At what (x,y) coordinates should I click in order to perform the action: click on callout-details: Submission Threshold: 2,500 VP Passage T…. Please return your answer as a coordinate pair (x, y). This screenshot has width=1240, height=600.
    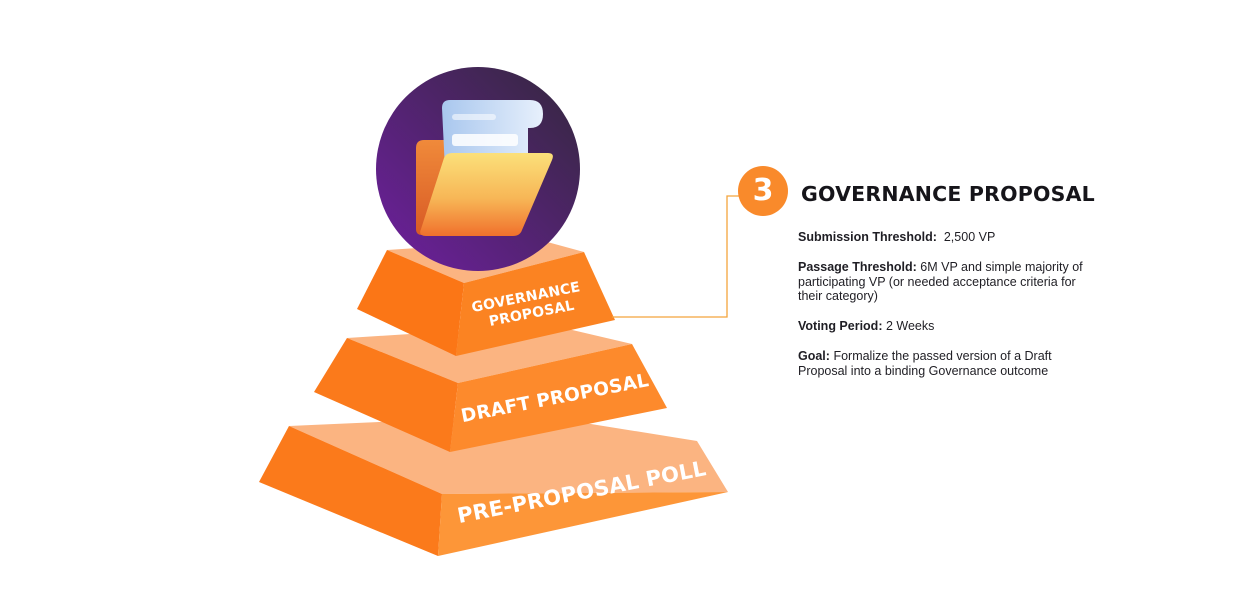
    Looking at the image, I should click on (948, 312).